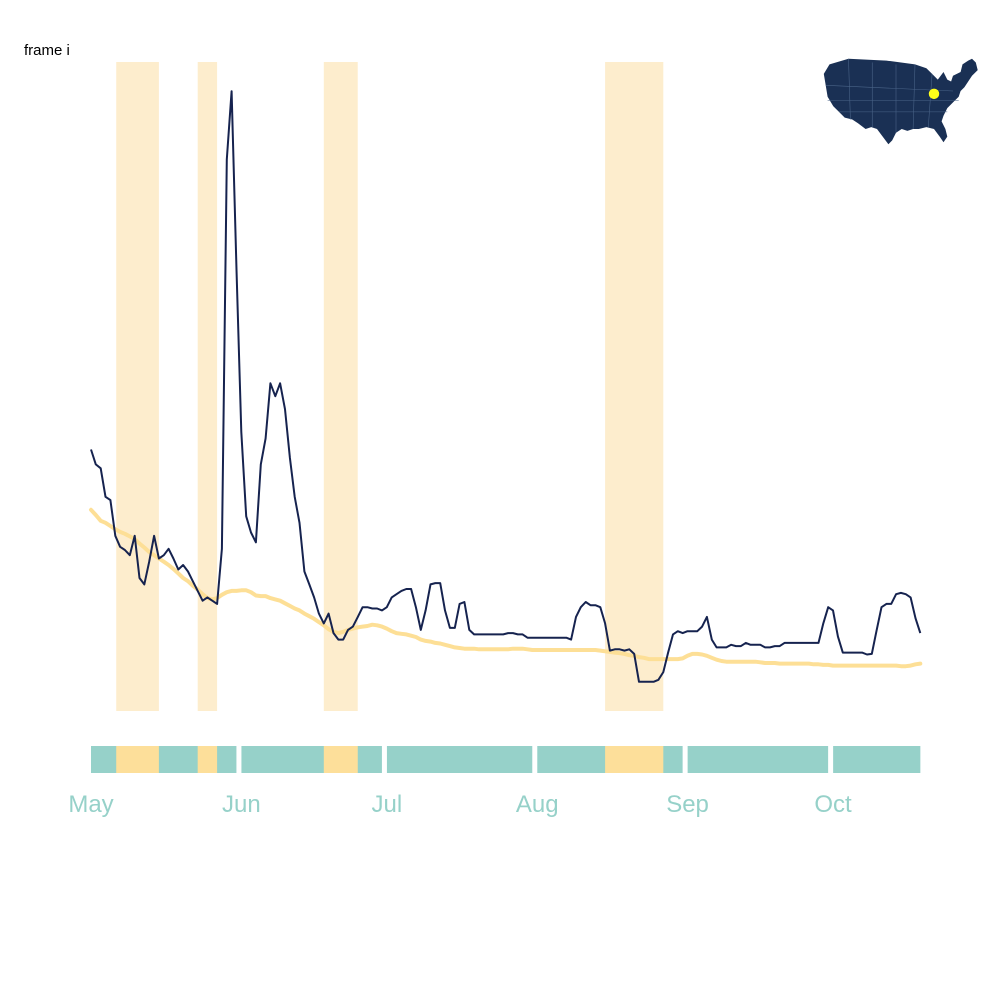  Describe the element at coordinates (537, 804) in the screenshot. I see `month-tick-label: Aug` at that location.